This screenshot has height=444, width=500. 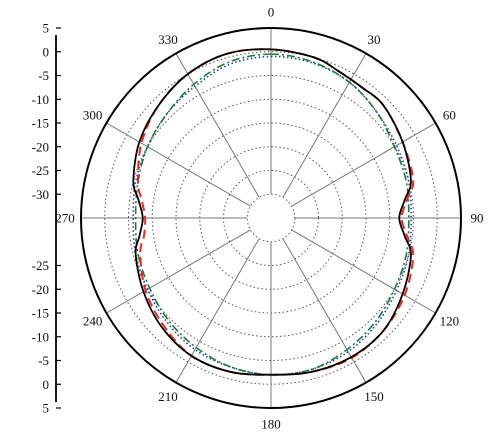 What do you see at coordinates (46, 218) in the screenshot?
I see `radial-axis: 5 0 -5 -10 -15 -20 -25 -30 -25 -20 -15 -10 -5 0 5` at bounding box center [46, 218].